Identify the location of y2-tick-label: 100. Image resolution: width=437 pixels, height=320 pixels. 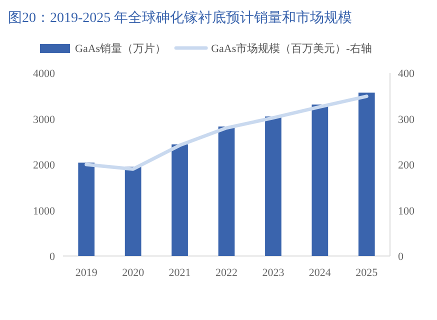
(406, 211).